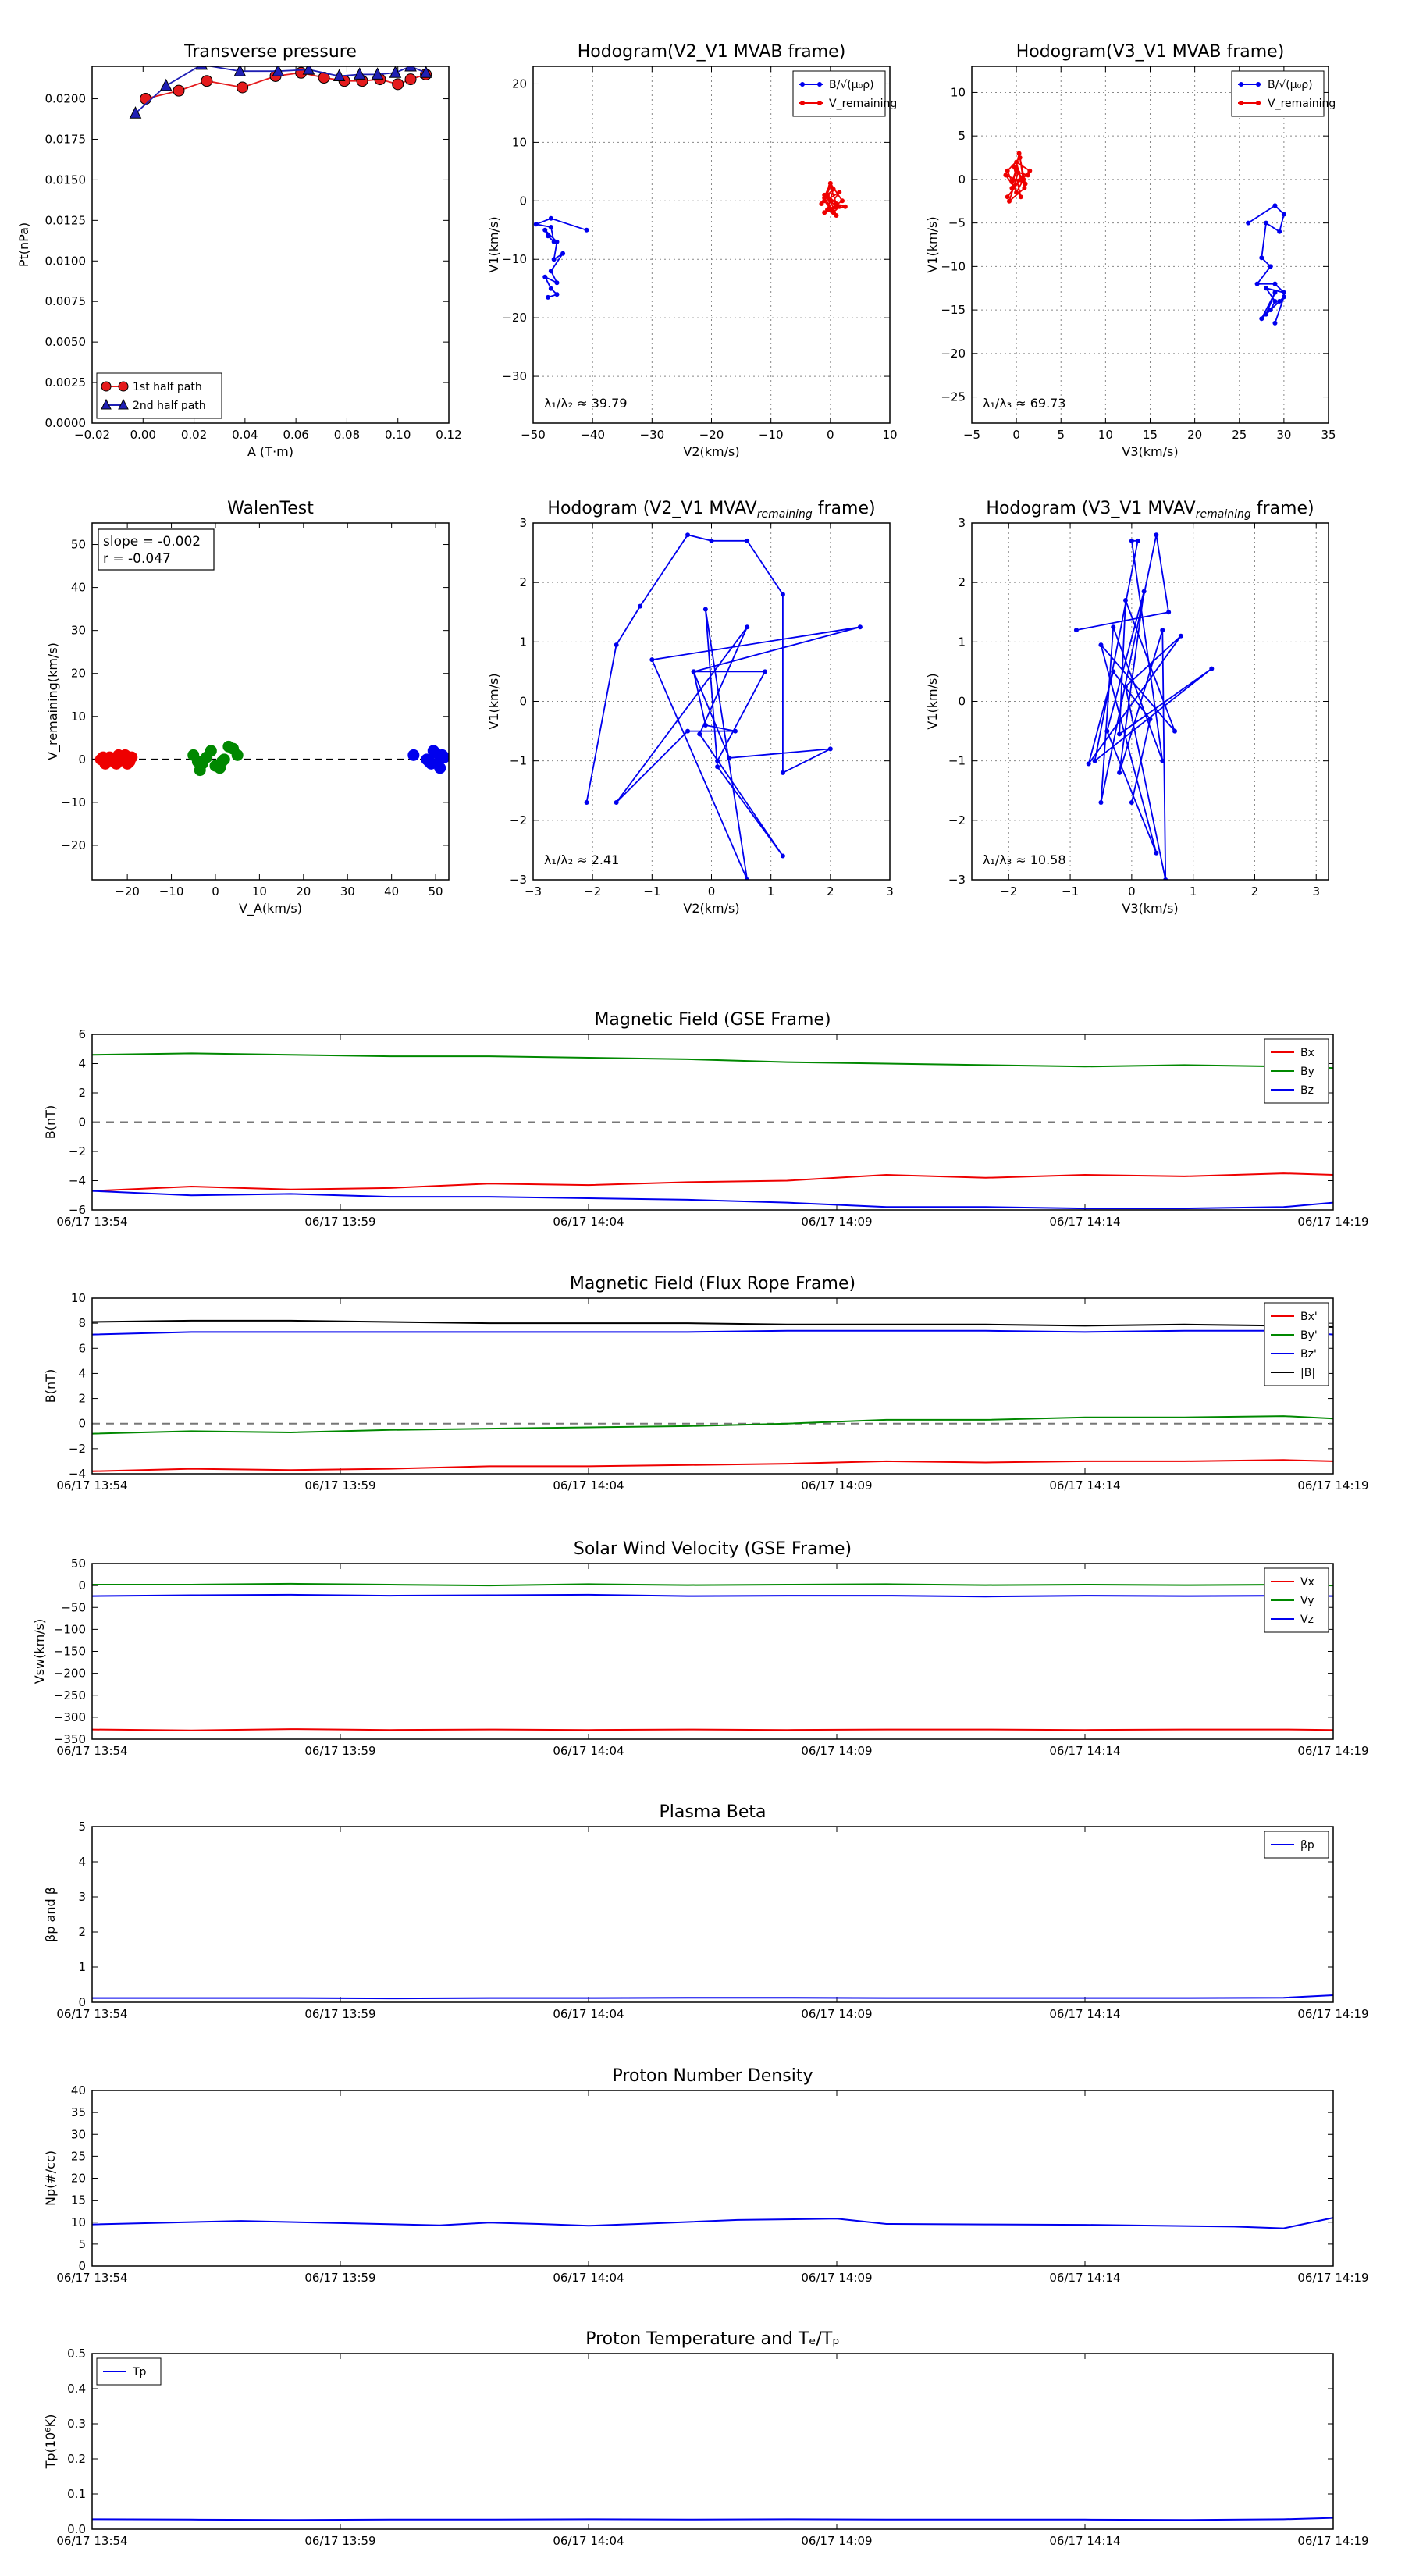  What do you see at coordinates (304, 891) in the screenshot?
I see `x-tick-label: 20` at bounding box center [304, 891].